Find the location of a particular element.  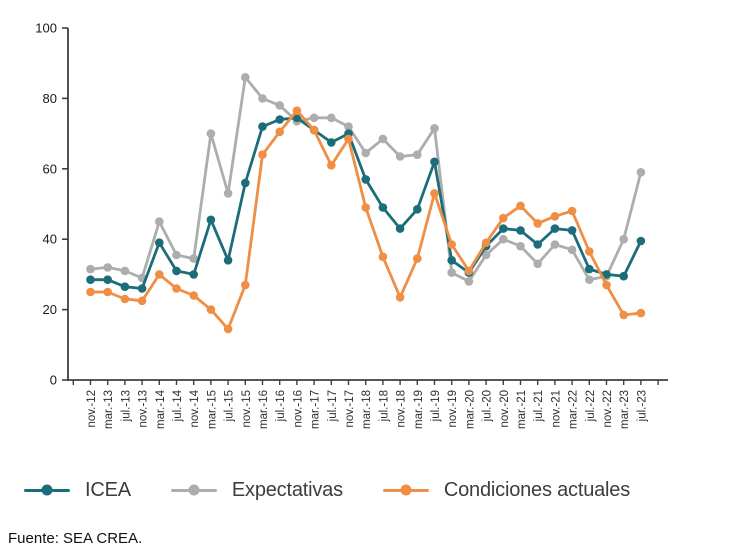

x-tick-label: mar.-14 is located at coordinates (161, 409).